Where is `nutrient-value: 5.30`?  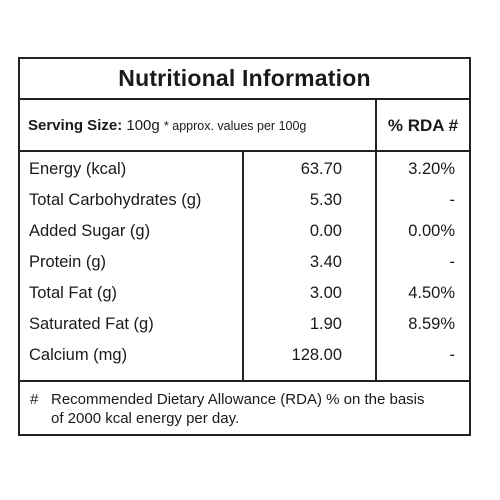 nutrient-value: 5.30 is located at coordinates (325, 200).